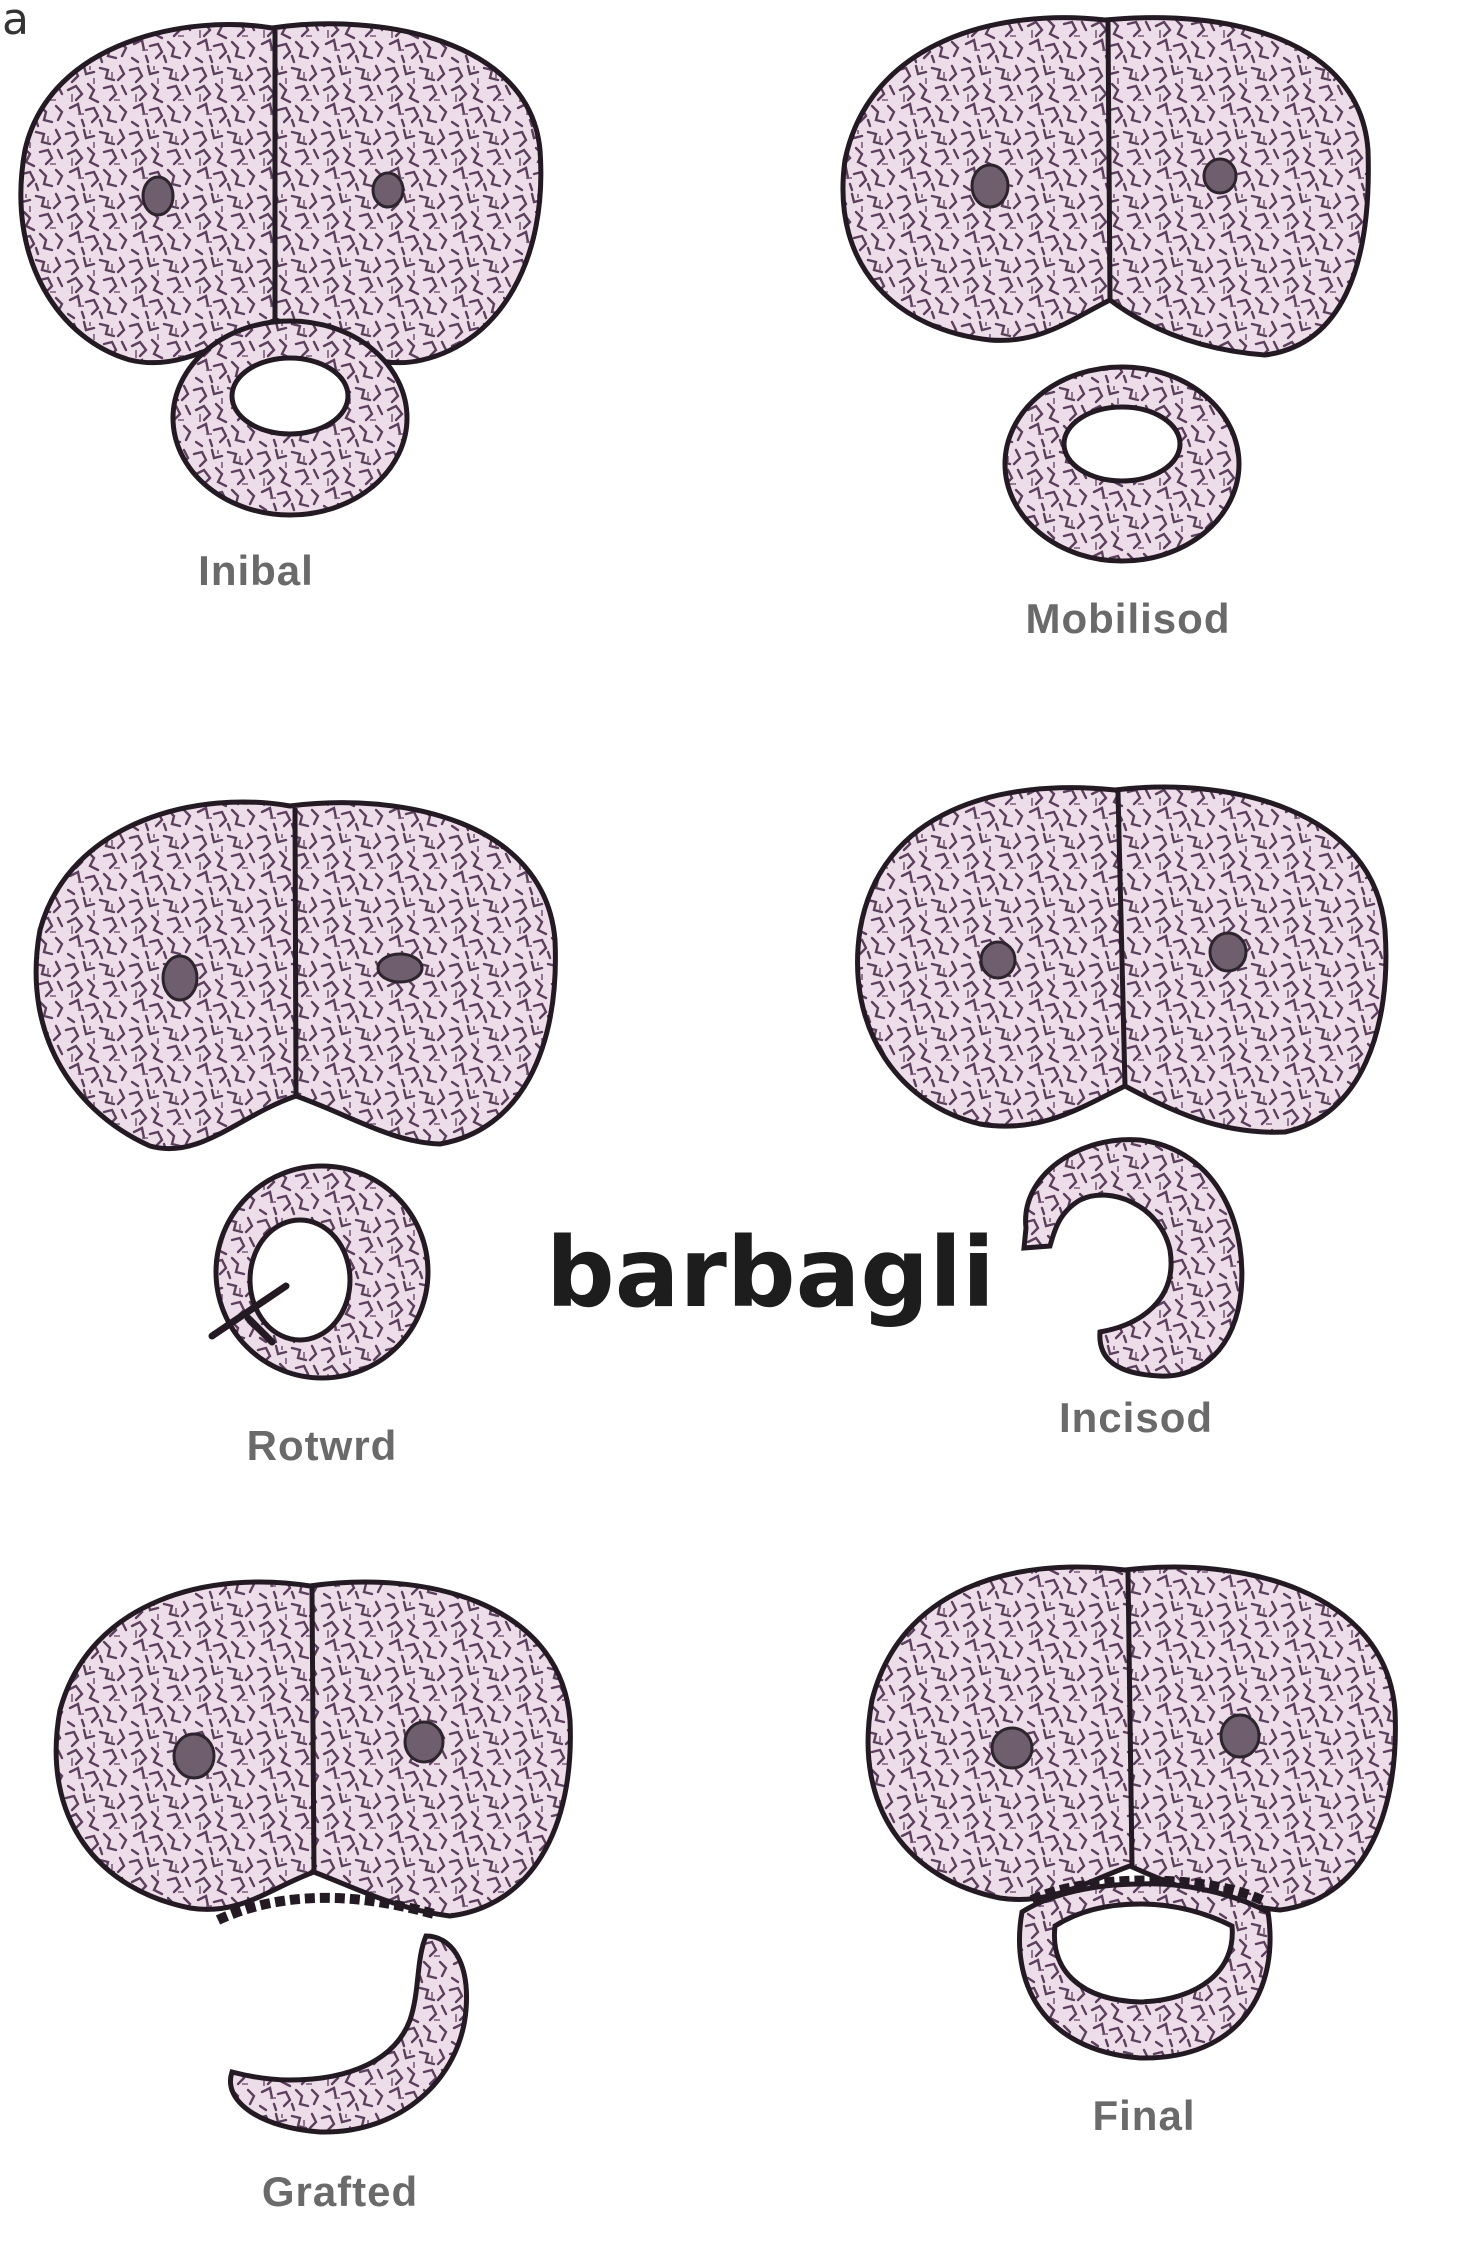 The height and width of the screenshot is (2248, 1480). Describe the element at coordinates (349, 2034) in the screenshot. I see `urethral-plate` at that location.